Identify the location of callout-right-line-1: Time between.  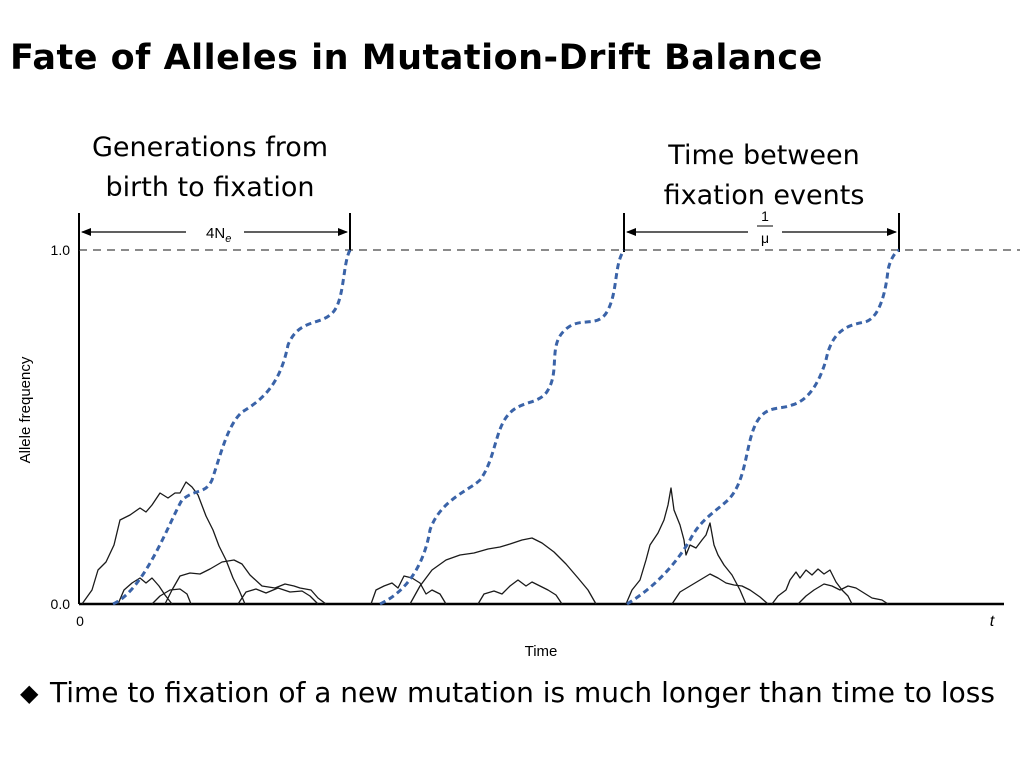
(764, 155).